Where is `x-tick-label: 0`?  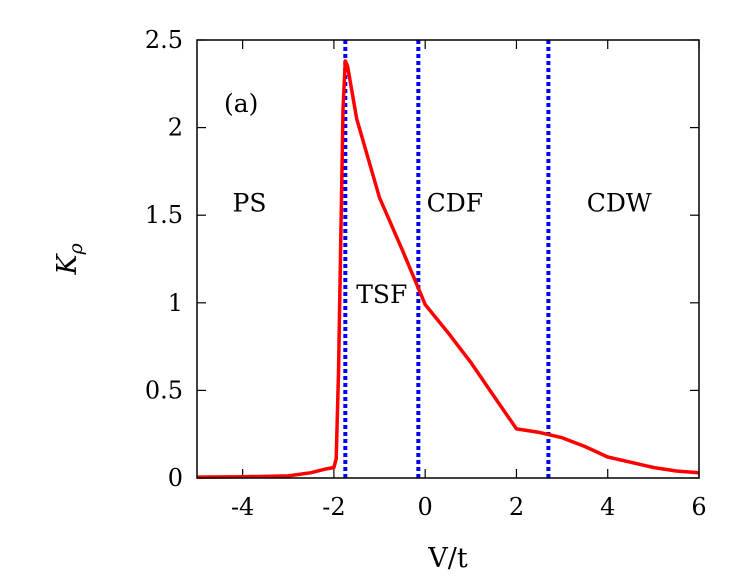
x-tick-label: 0 is located at coordinates (425, 507).